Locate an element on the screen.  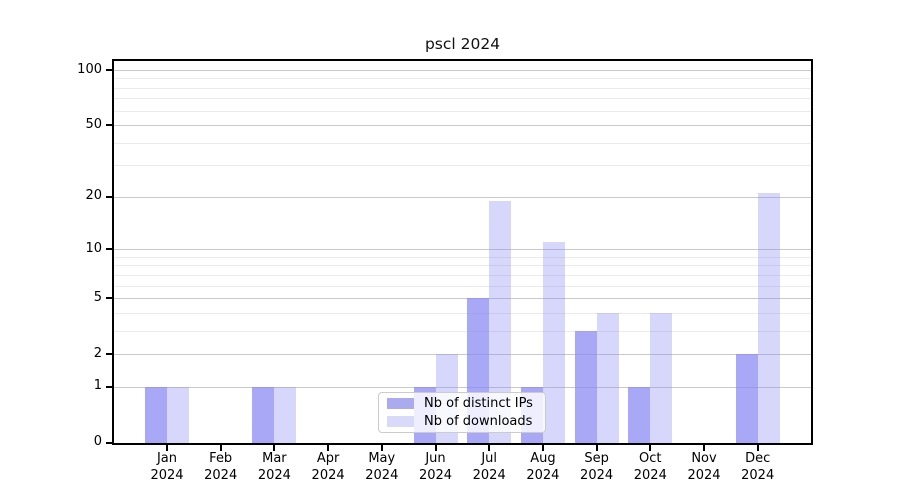
y-tick-label: 20 is located at coordinates (93, 196).